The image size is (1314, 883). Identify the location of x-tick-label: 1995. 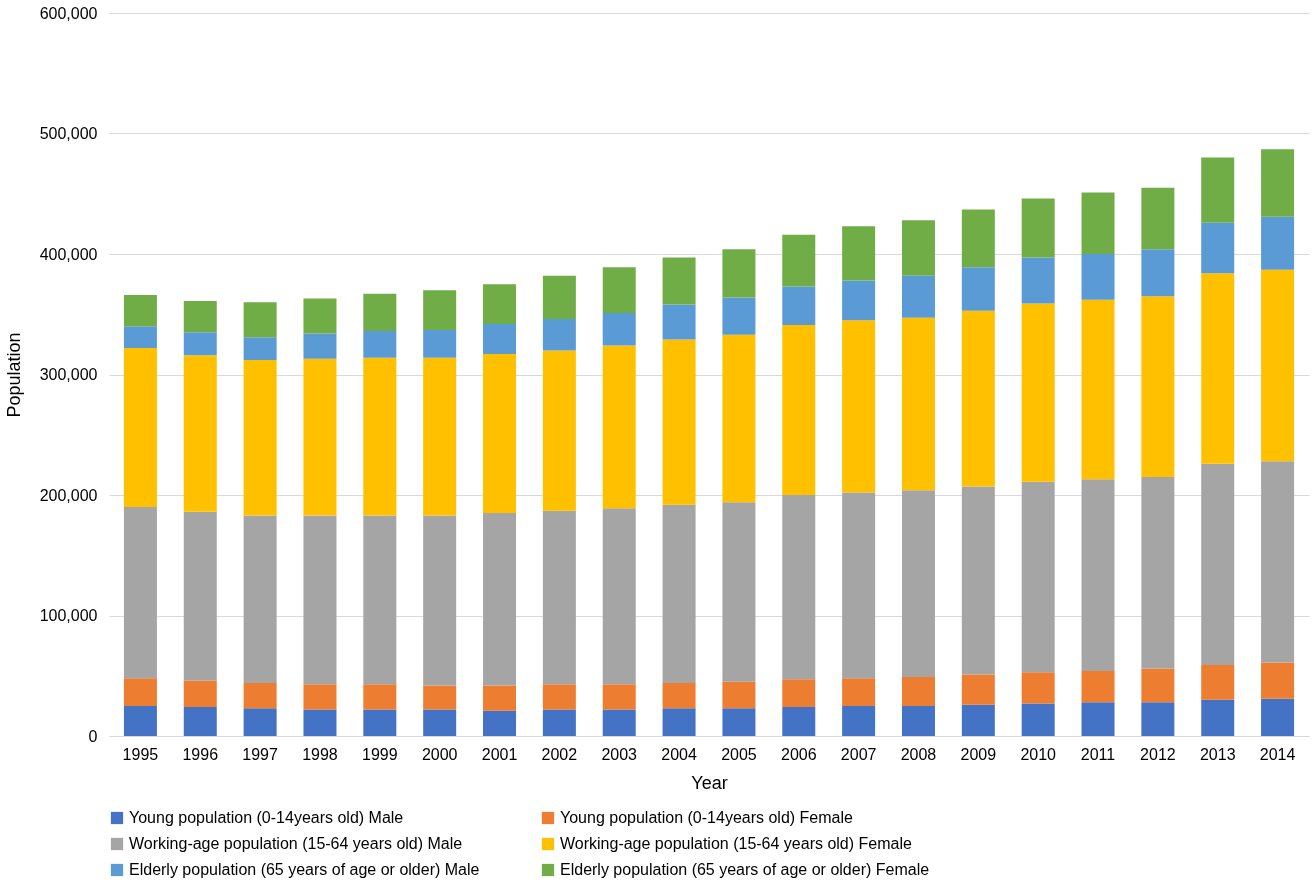
(140, 754).